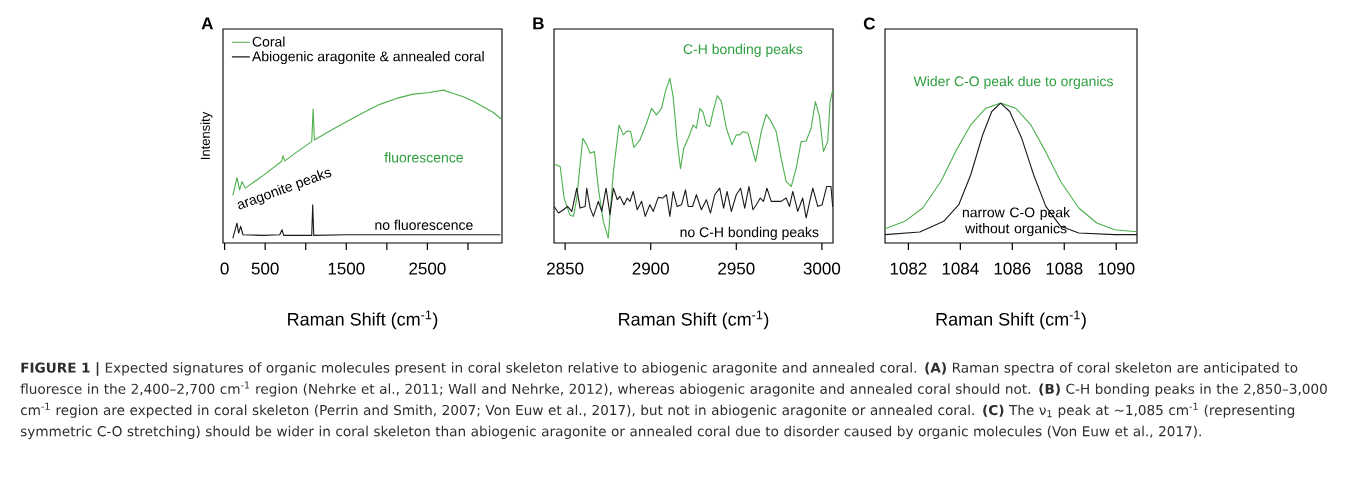 The image size is (1357, 496). What do you see at coordinates (427, 268) in the screenshot?
I see `x-tick-label: 2500` at bounding box center [427, 268].